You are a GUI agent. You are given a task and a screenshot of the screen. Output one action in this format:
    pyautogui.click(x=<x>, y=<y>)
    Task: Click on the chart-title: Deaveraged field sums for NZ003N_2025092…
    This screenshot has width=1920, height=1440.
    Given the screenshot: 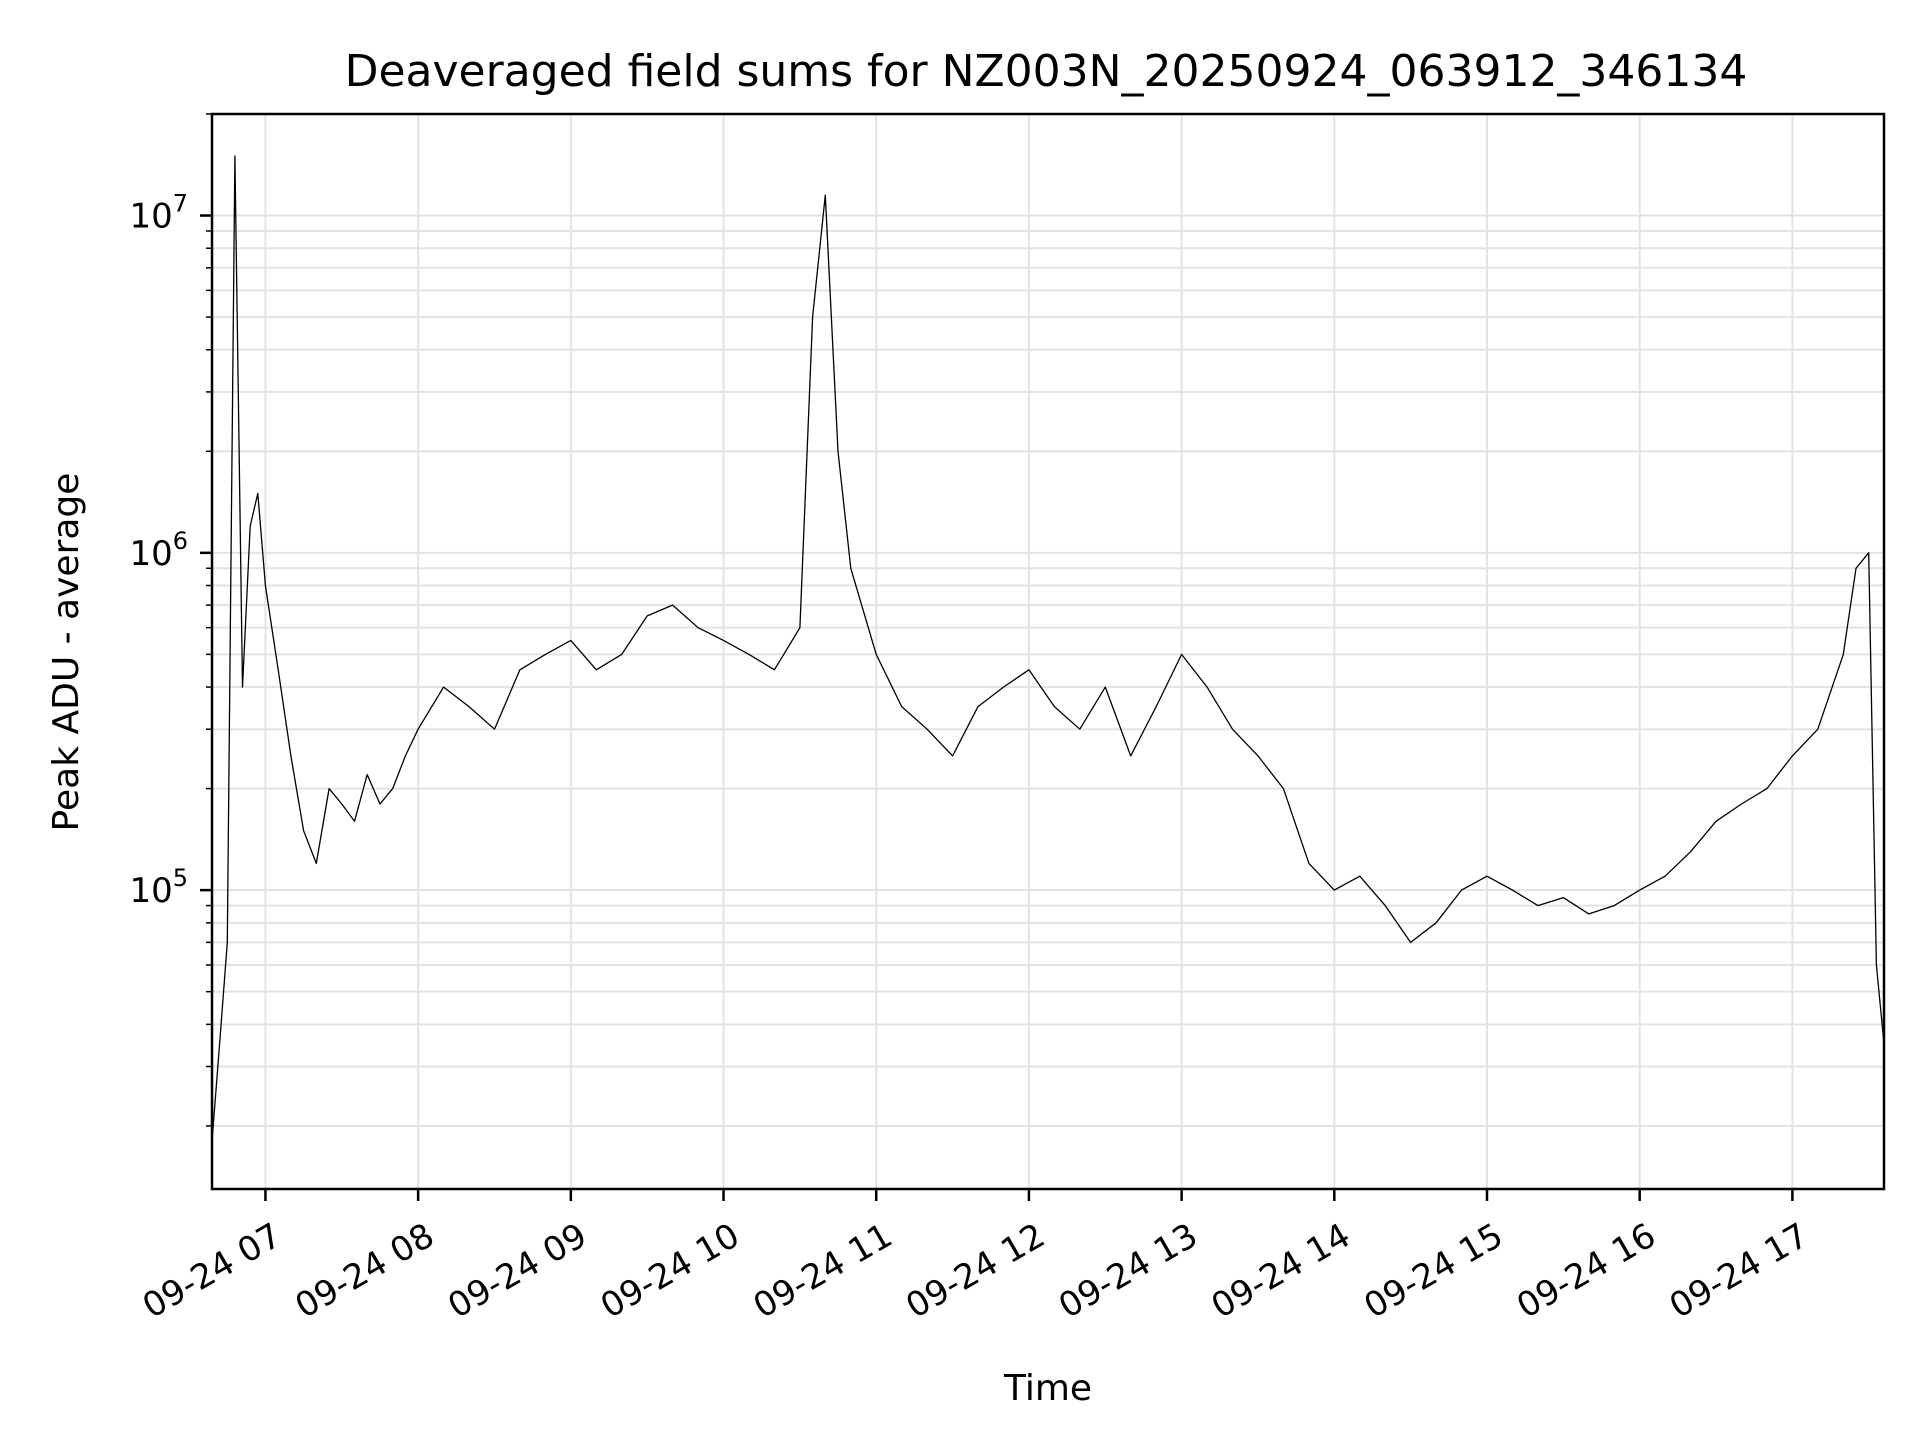 What is the action you would take?
    pyautogui.click(x=1046, y=71)
    